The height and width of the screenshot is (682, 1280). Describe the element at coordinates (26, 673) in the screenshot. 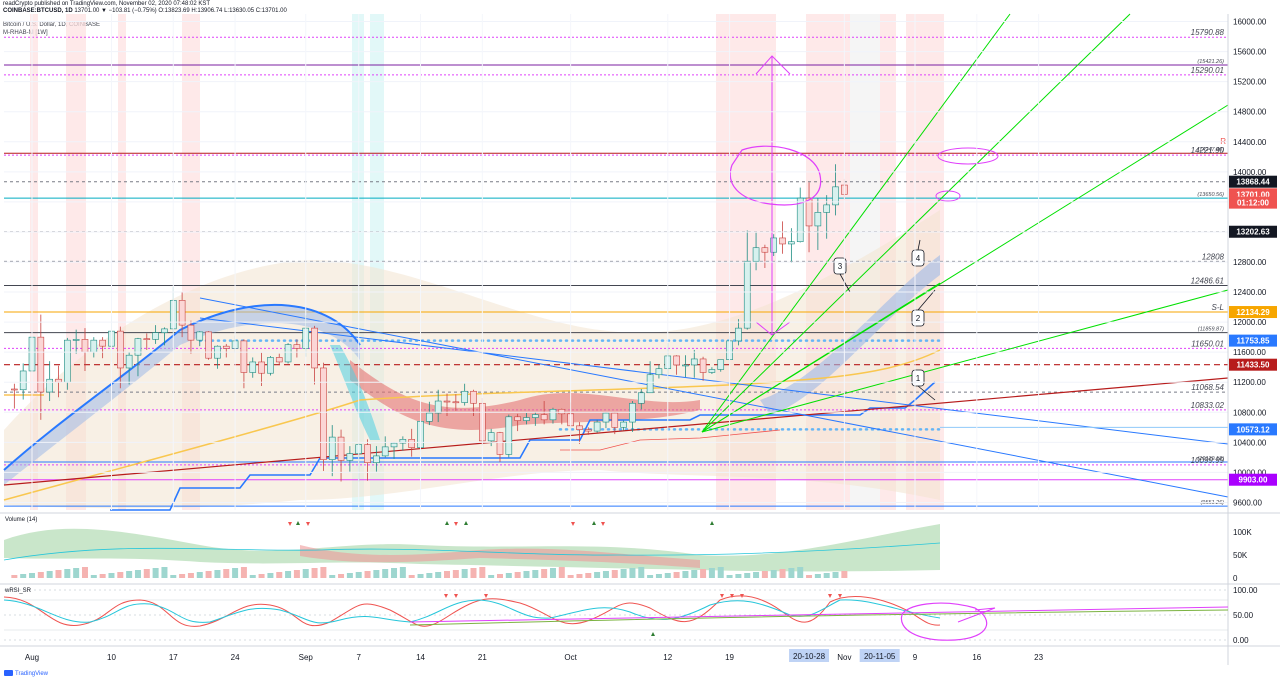

I see `tradingview-footer: TradingView` at that location.